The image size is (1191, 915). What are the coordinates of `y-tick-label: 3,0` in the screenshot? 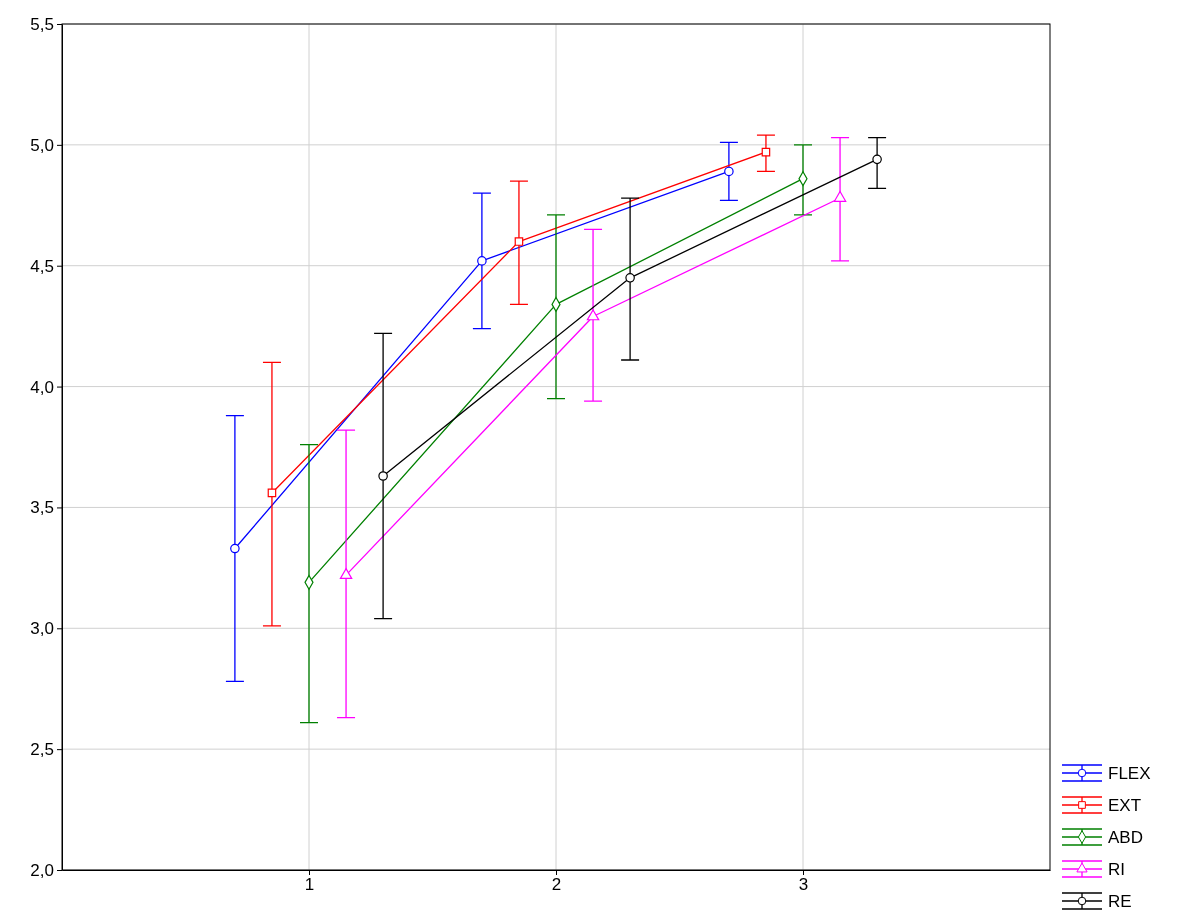 It's located at (42, 629).